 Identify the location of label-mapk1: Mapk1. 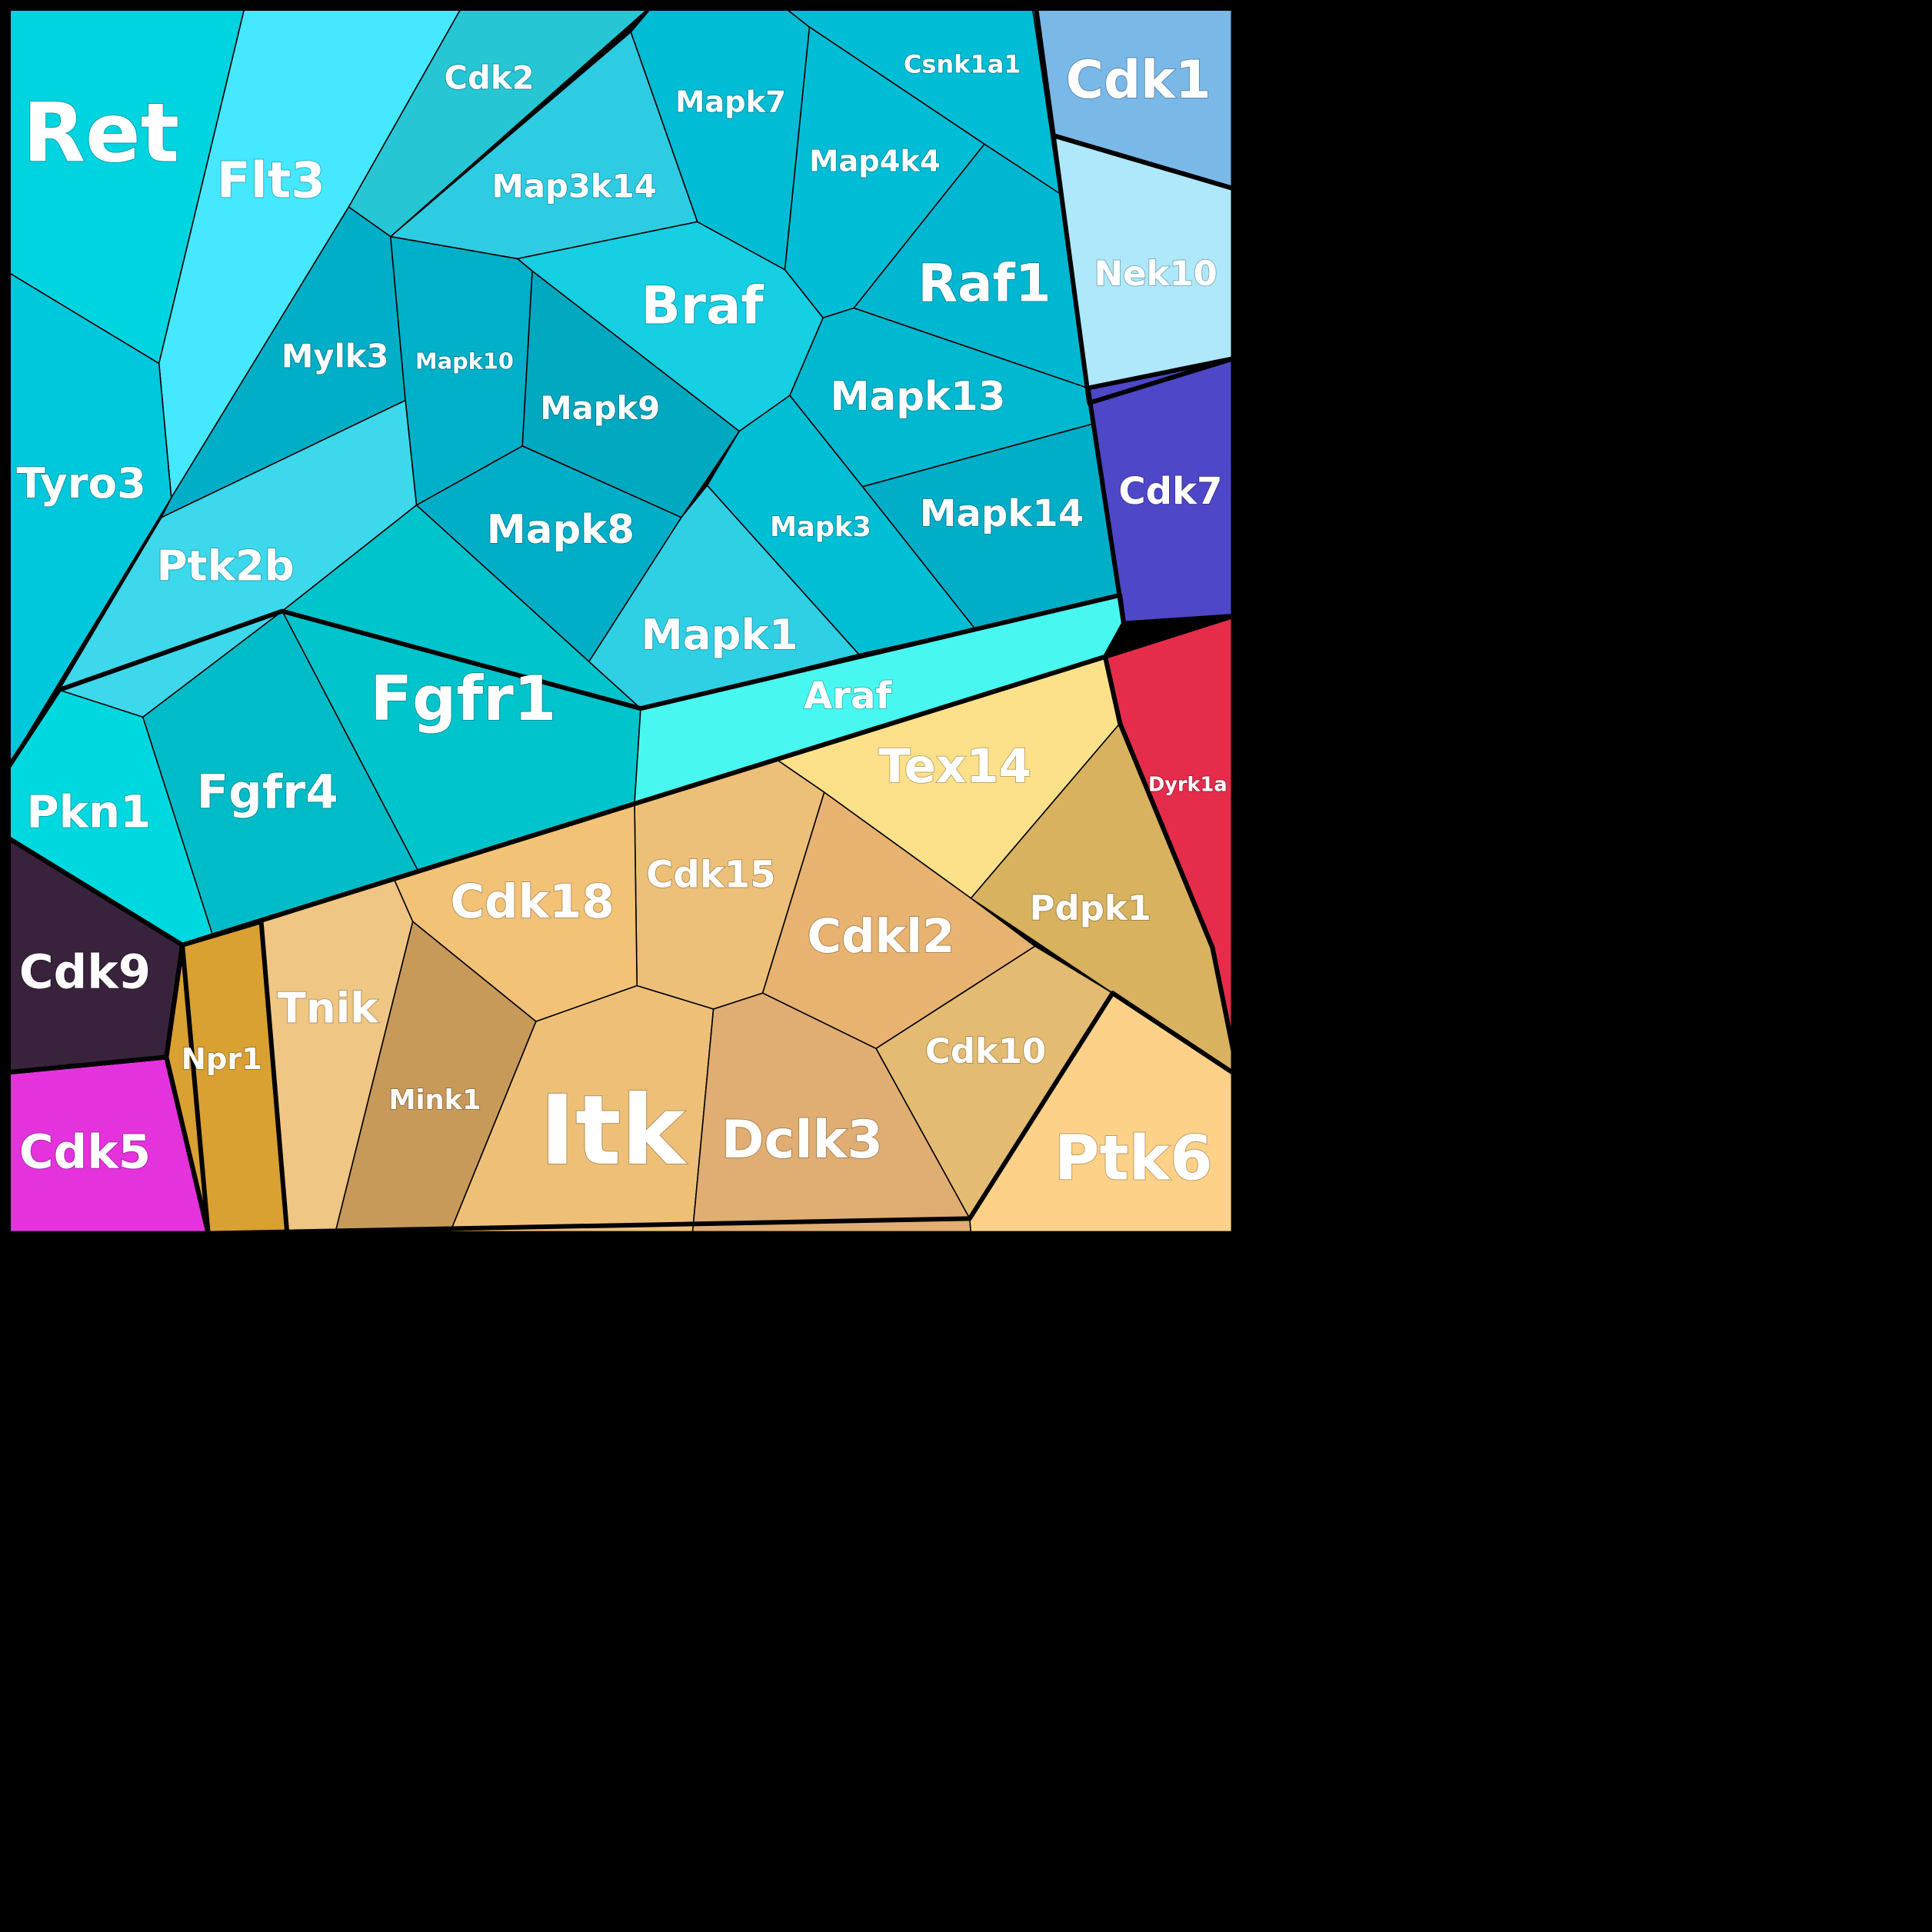
(719, 634).